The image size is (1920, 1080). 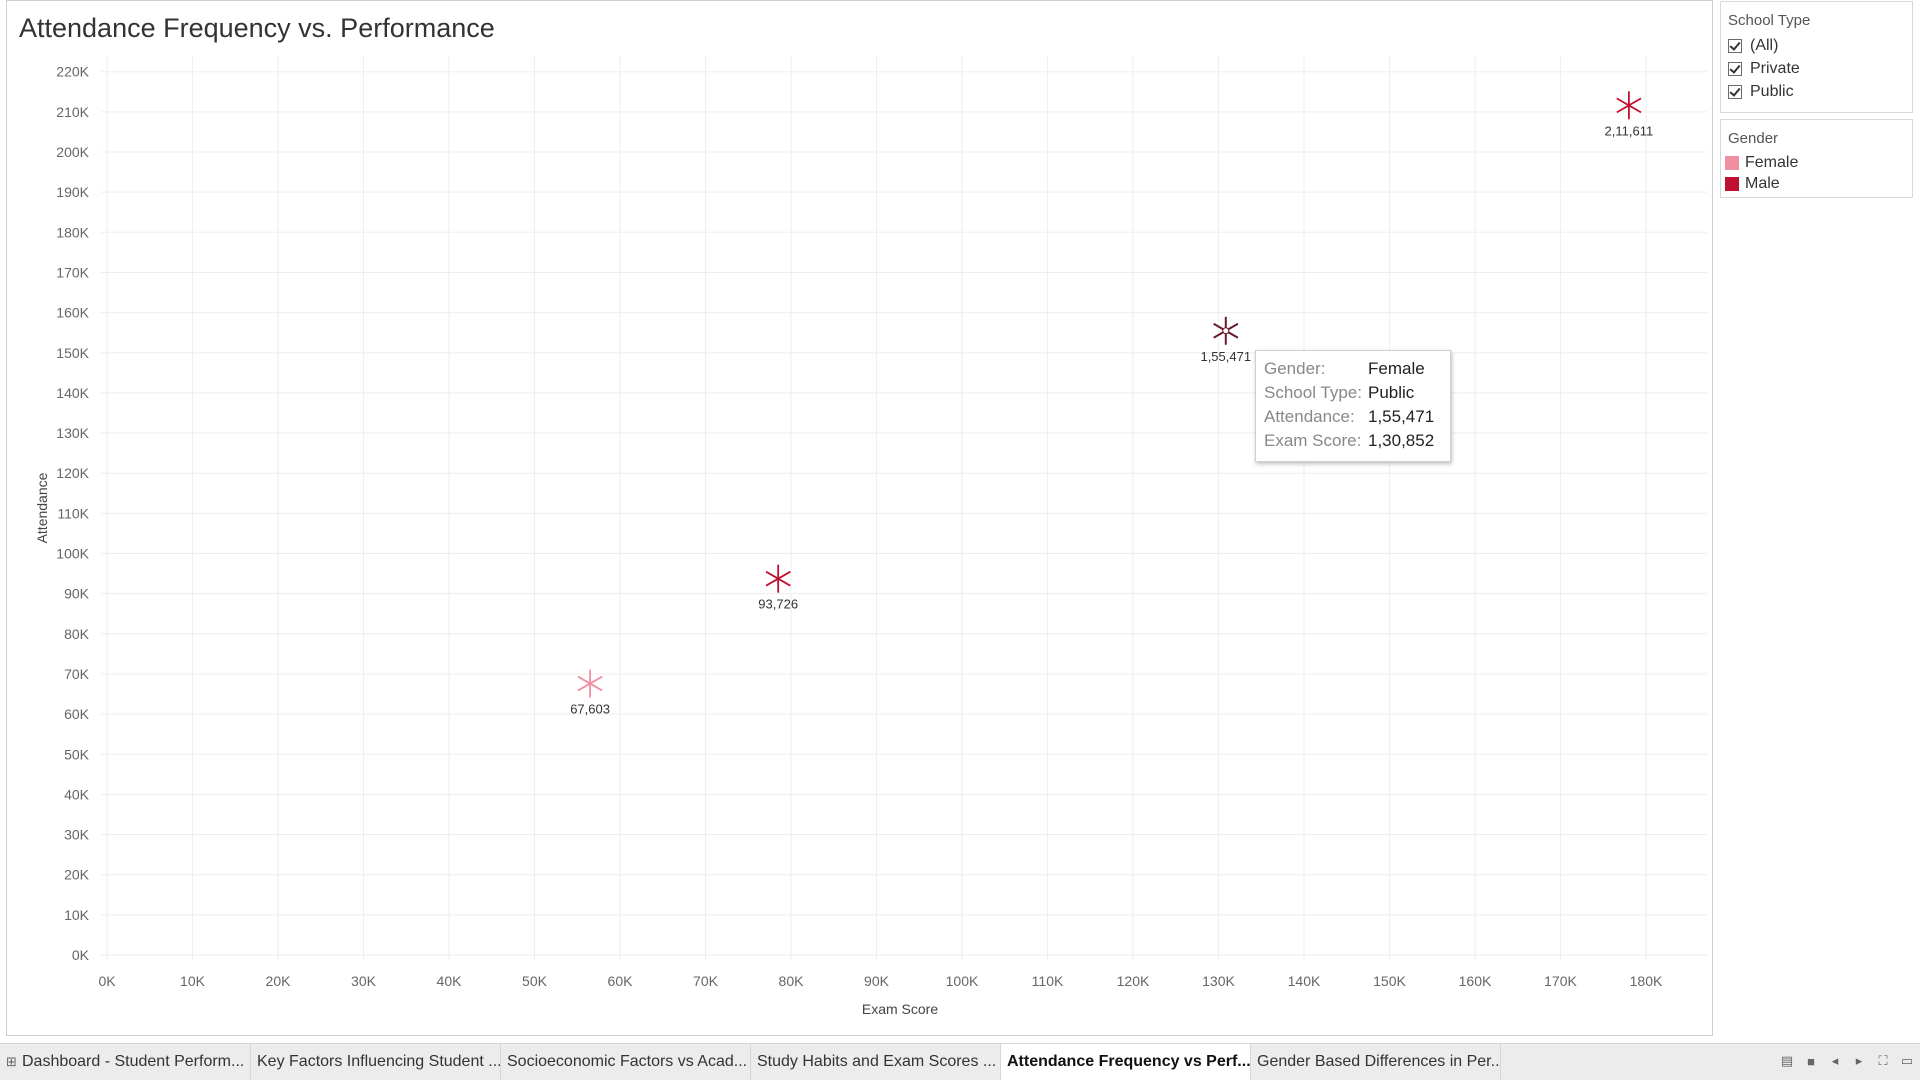 I want to click on data-label: 67,603, so click(x=590, y=709).